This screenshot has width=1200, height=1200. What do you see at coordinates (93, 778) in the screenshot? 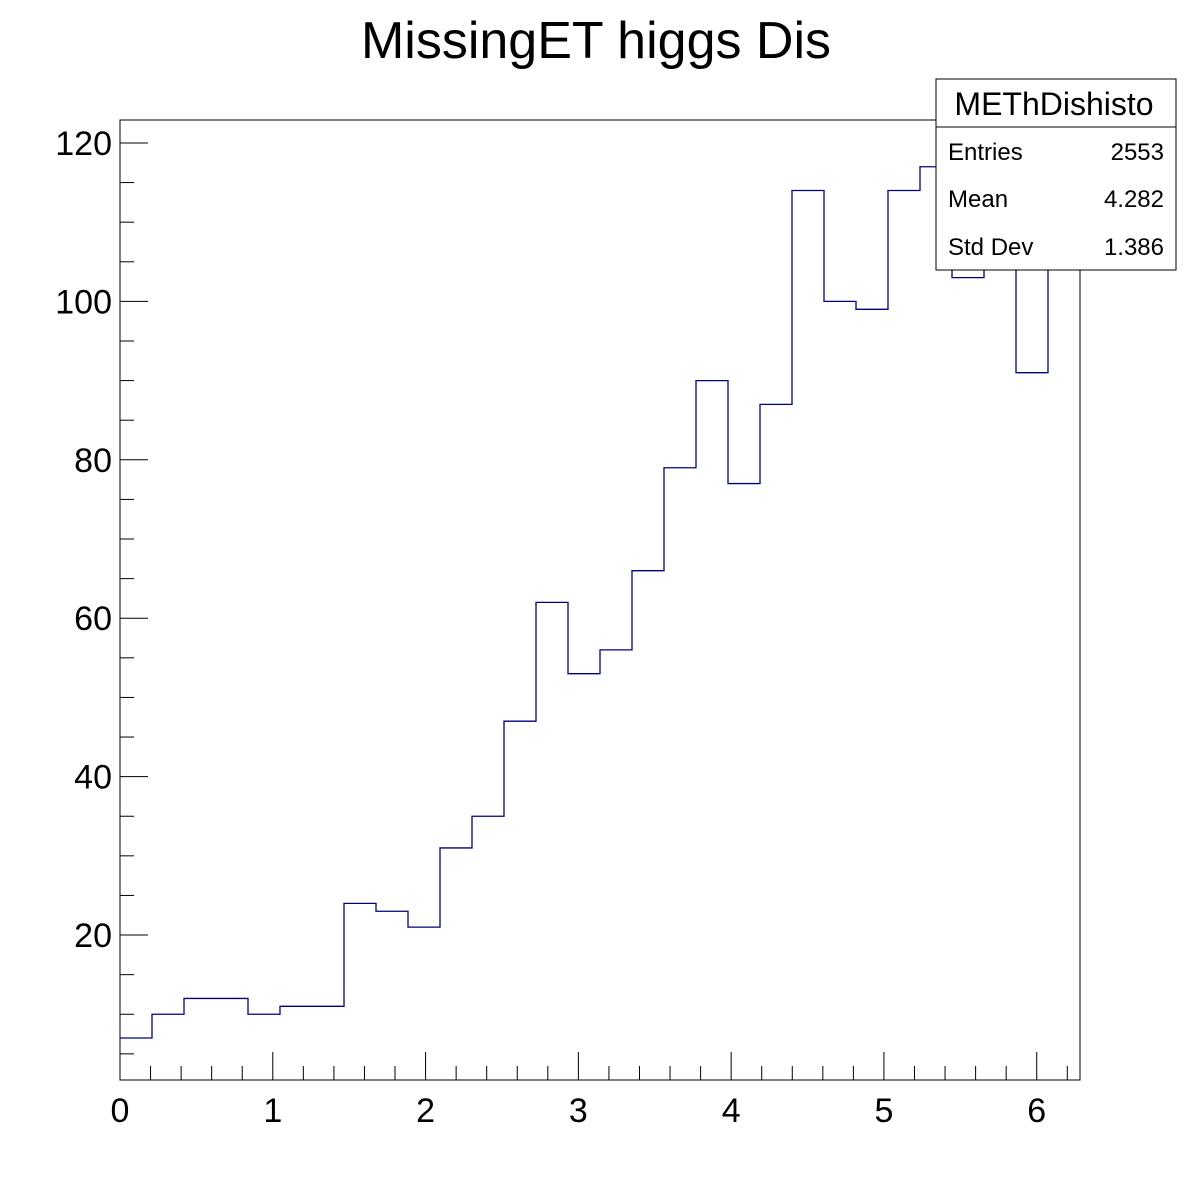
I see `y-tick-label: 40` at bounding box center [93, 778].